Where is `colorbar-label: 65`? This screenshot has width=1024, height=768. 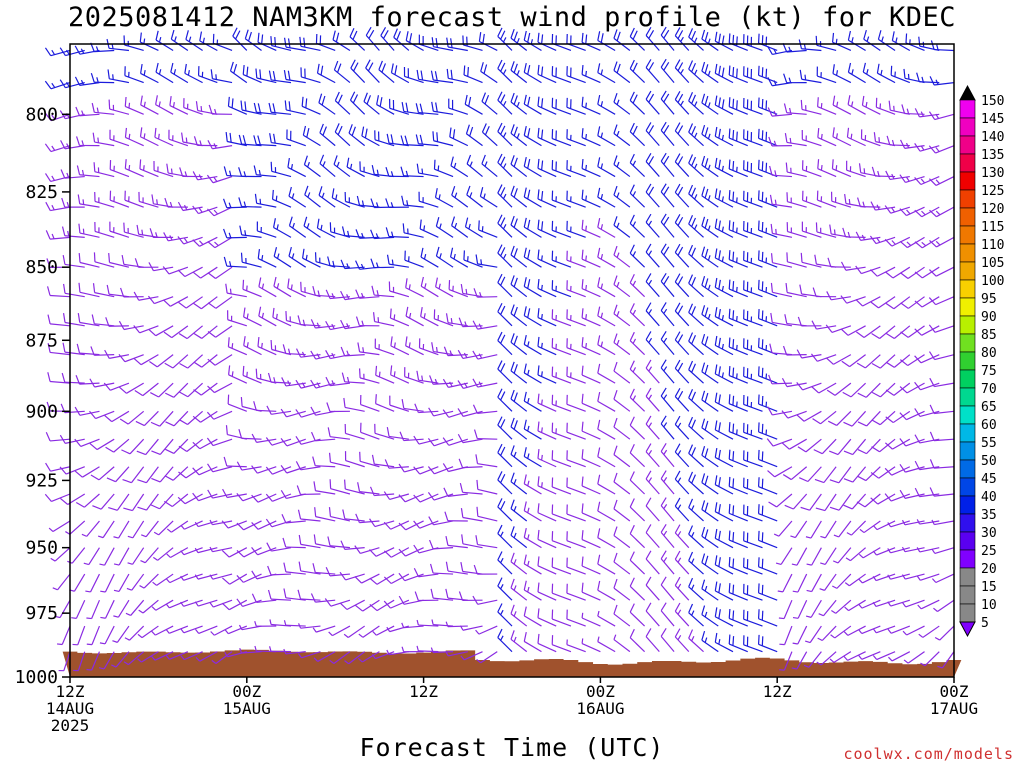 colorbar-label: 65 is located at coordinates (989, 407).